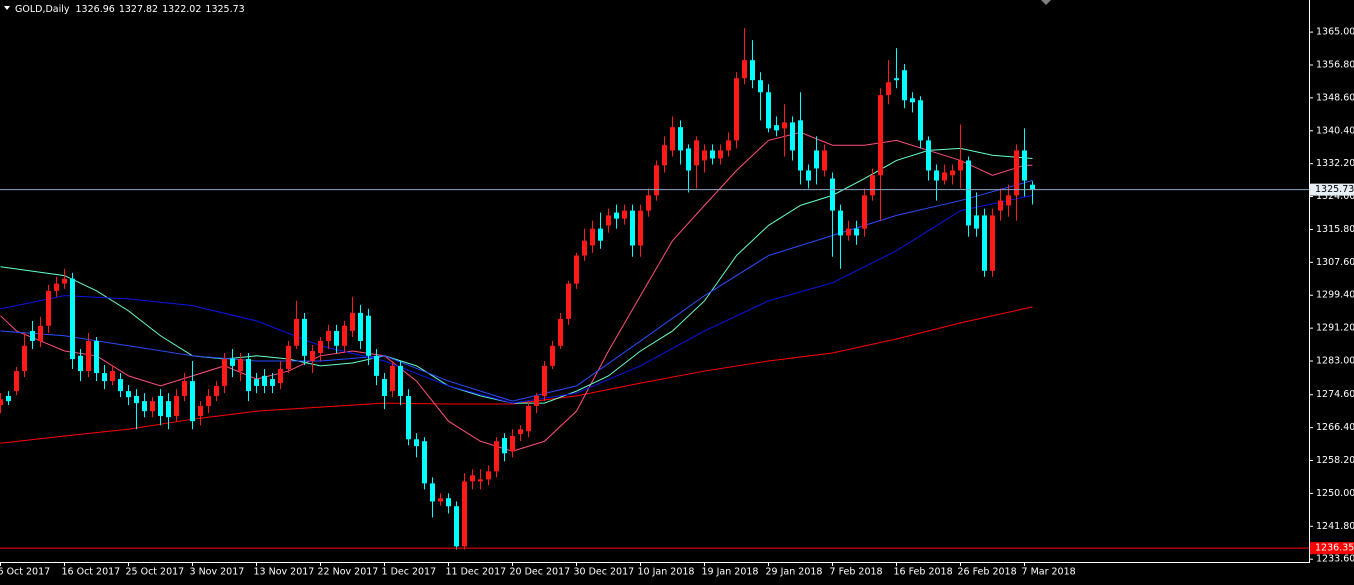 This screenshot has height=585, width=1354. I want to click on x-tick-label: 7 Feb 2018, so click(856, 572).